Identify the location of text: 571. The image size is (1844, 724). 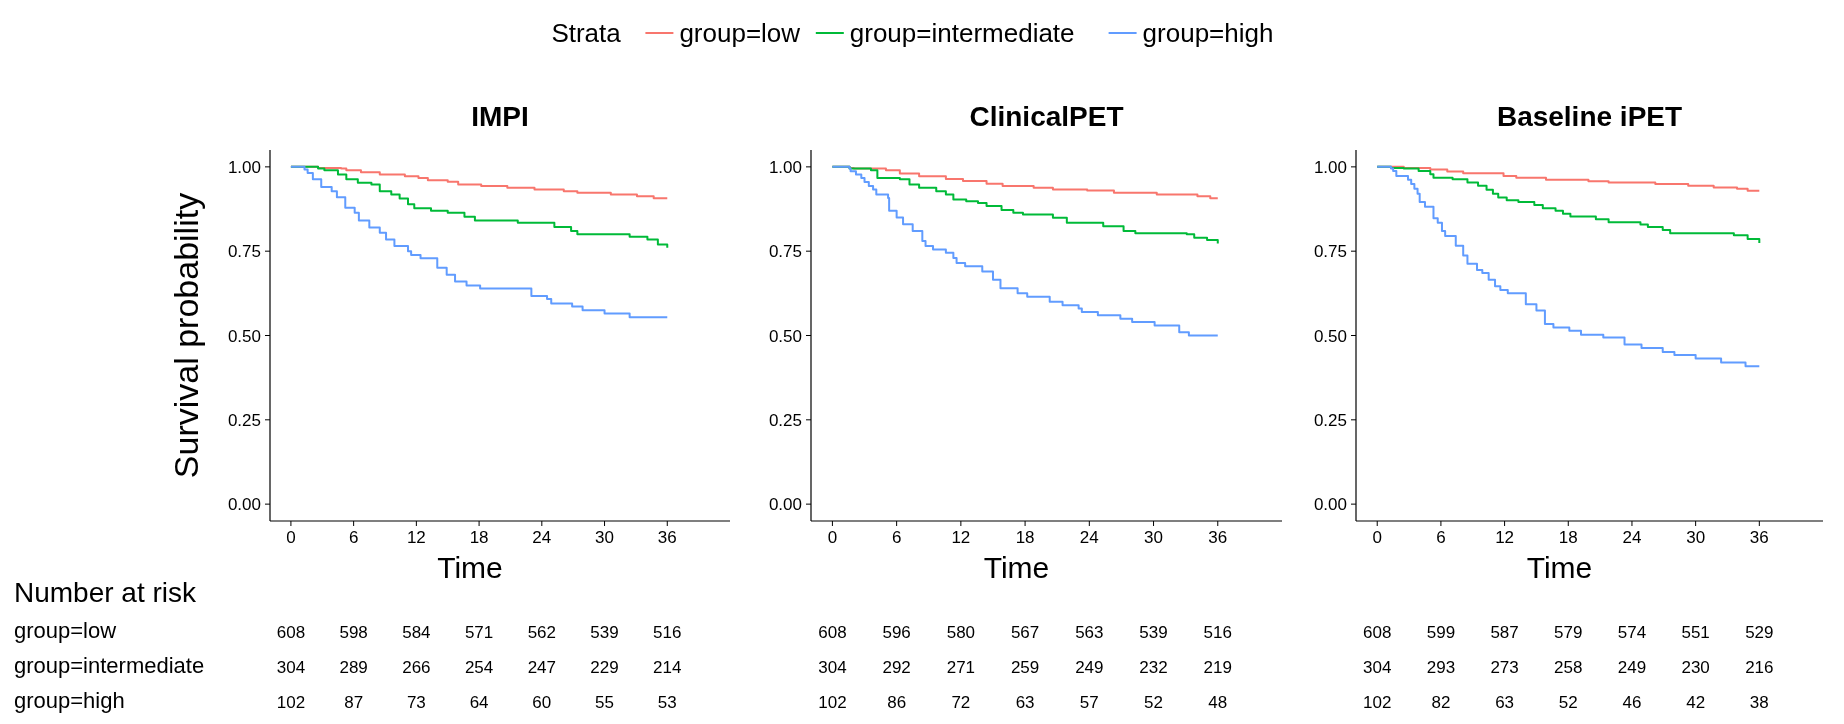
(479, 632).